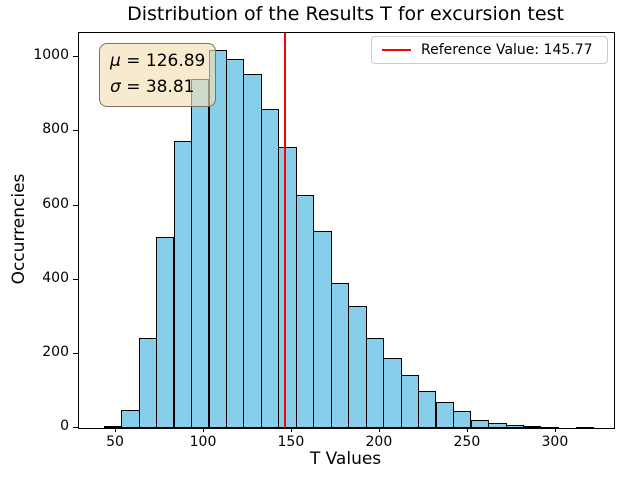  Describe the element at coordinates (55, 203) in the screenshot. I see `y-tick-label: 600` at that location.